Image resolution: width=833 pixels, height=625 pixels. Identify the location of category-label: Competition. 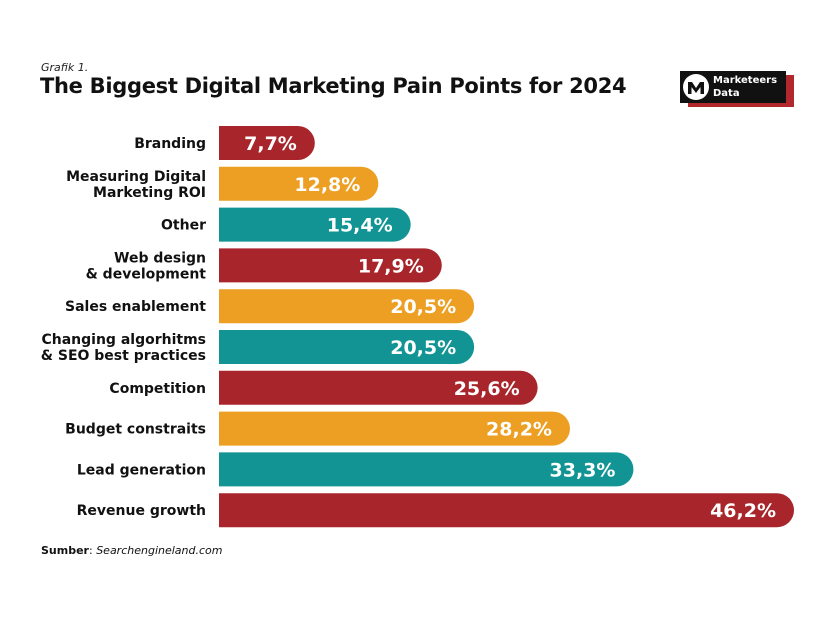
(157, 389).